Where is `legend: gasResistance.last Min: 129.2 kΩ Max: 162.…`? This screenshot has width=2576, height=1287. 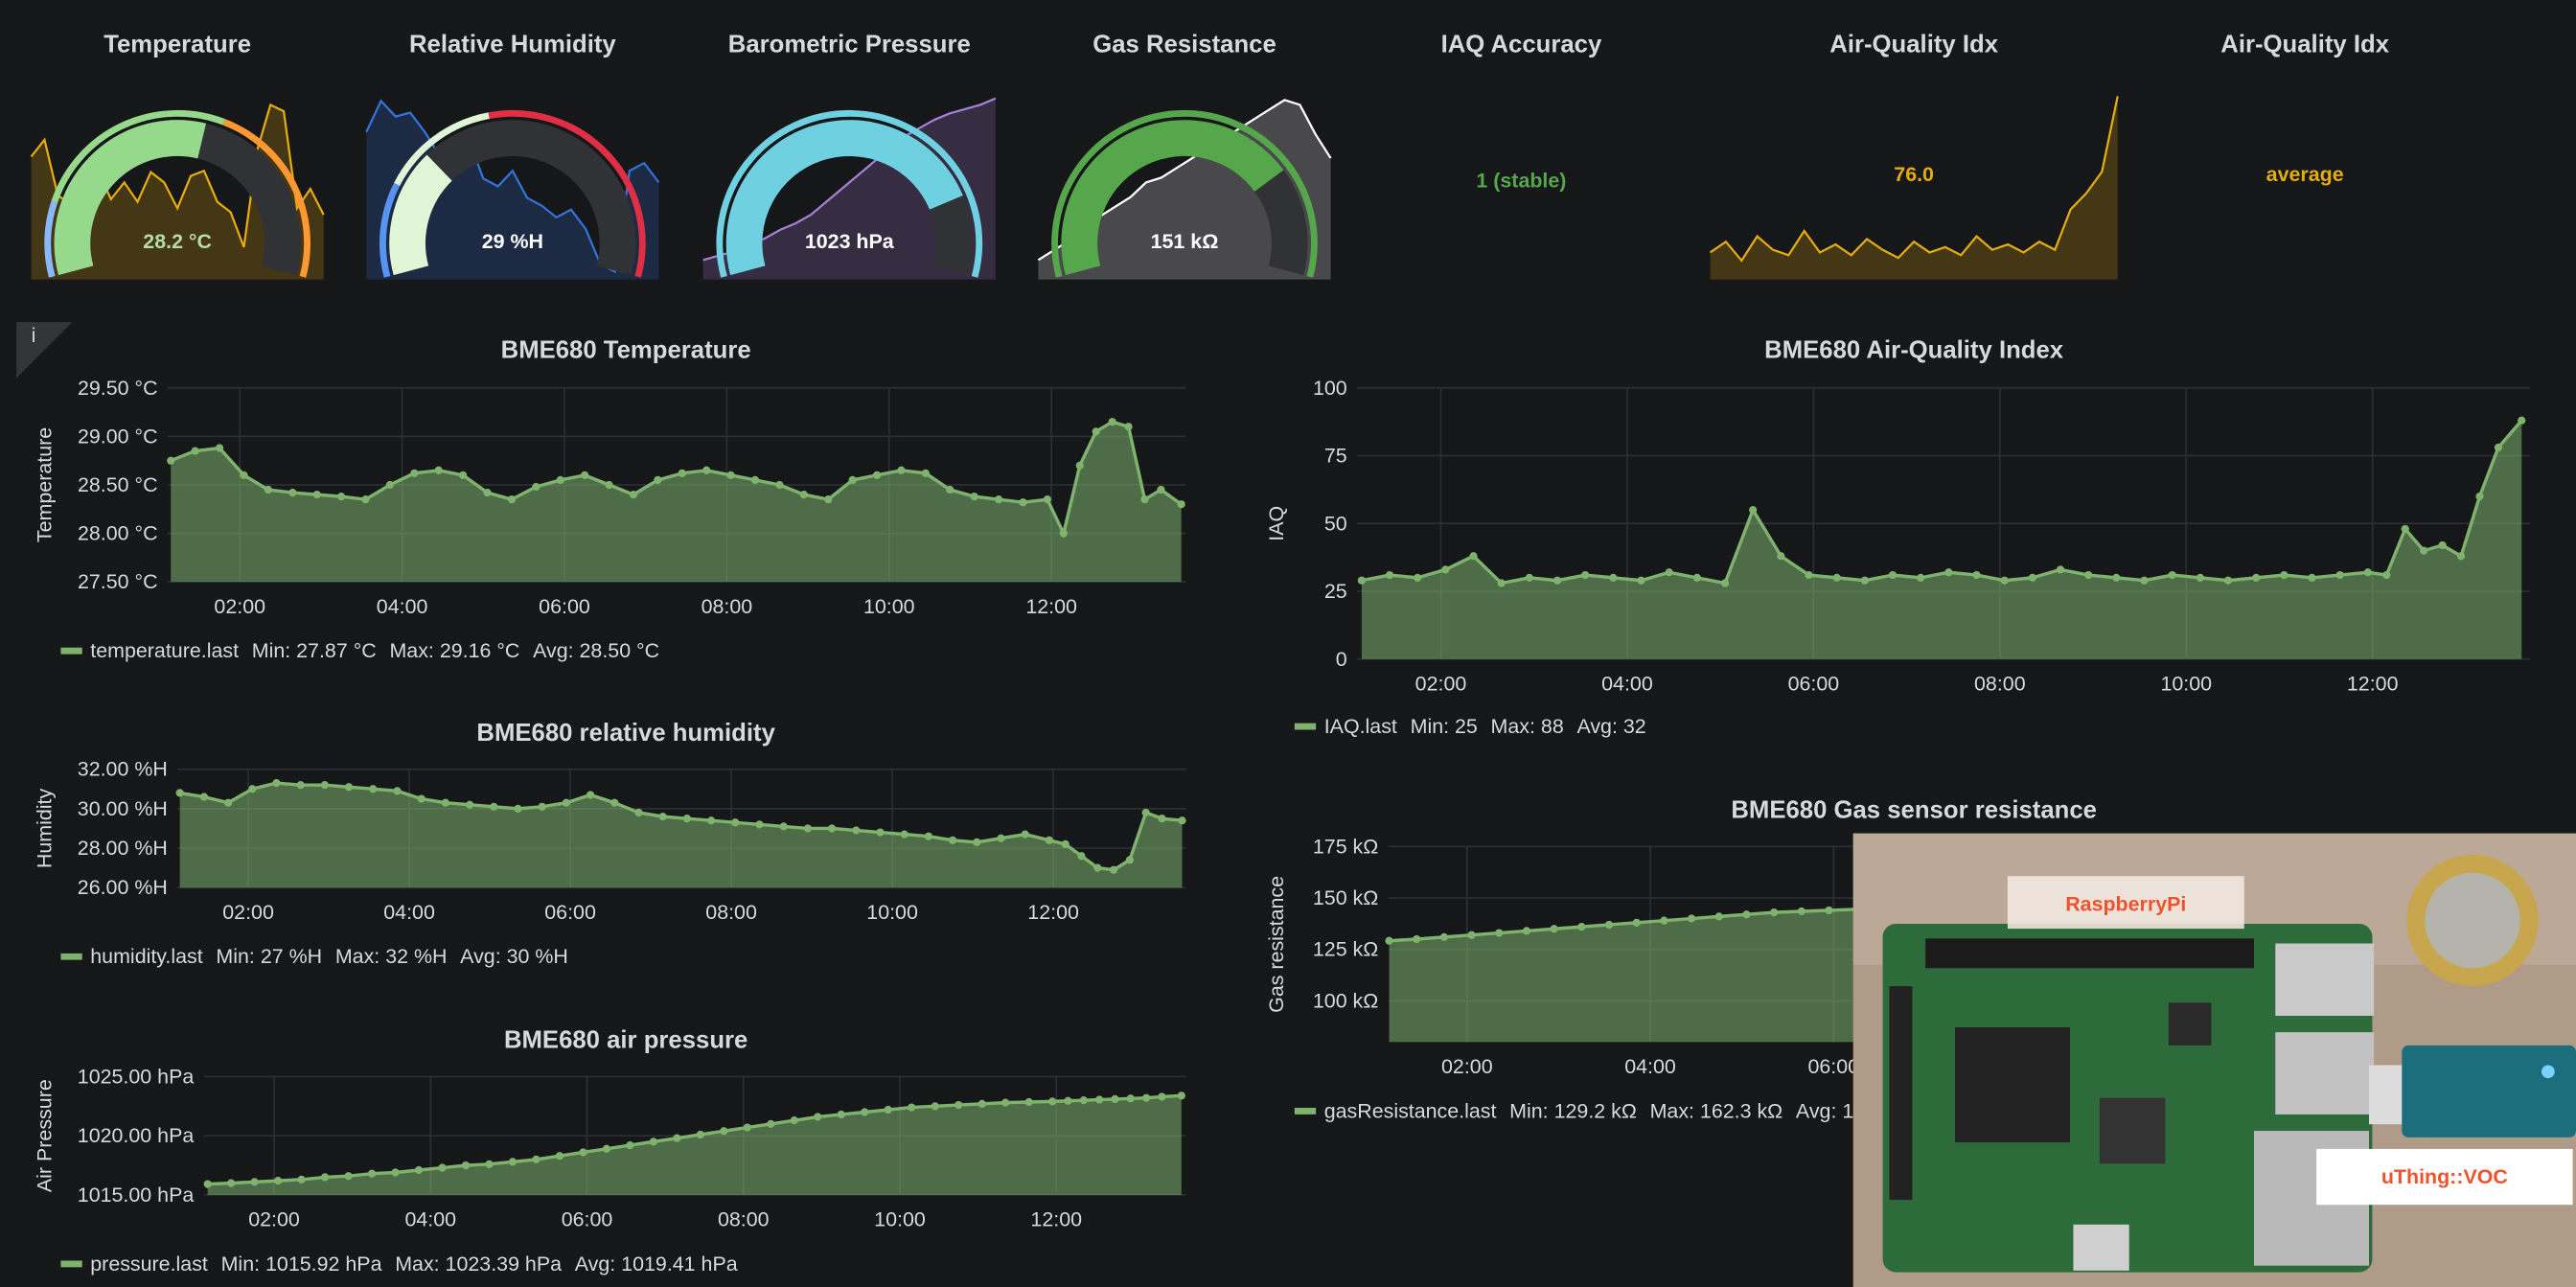
legend: gasResistance.last Min: 129.2 kΩ Max: 162.… is located at coordinates (1589, 1110).